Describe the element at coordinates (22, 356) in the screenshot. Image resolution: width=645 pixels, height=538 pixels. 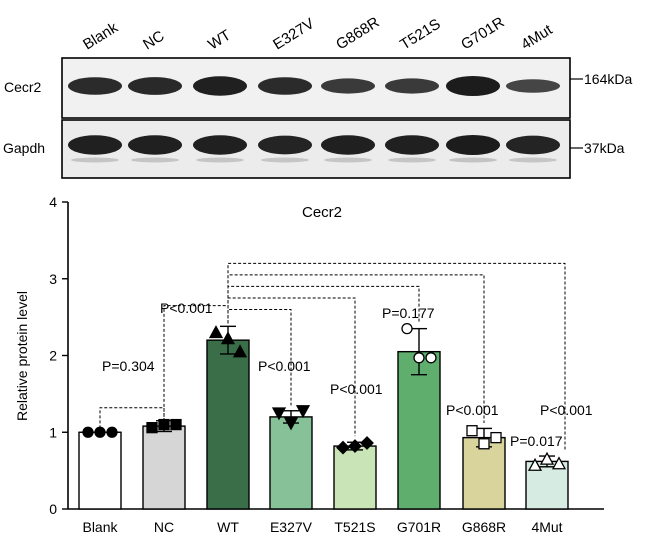
I see `y-axis-label: Relative protein level` at that location.